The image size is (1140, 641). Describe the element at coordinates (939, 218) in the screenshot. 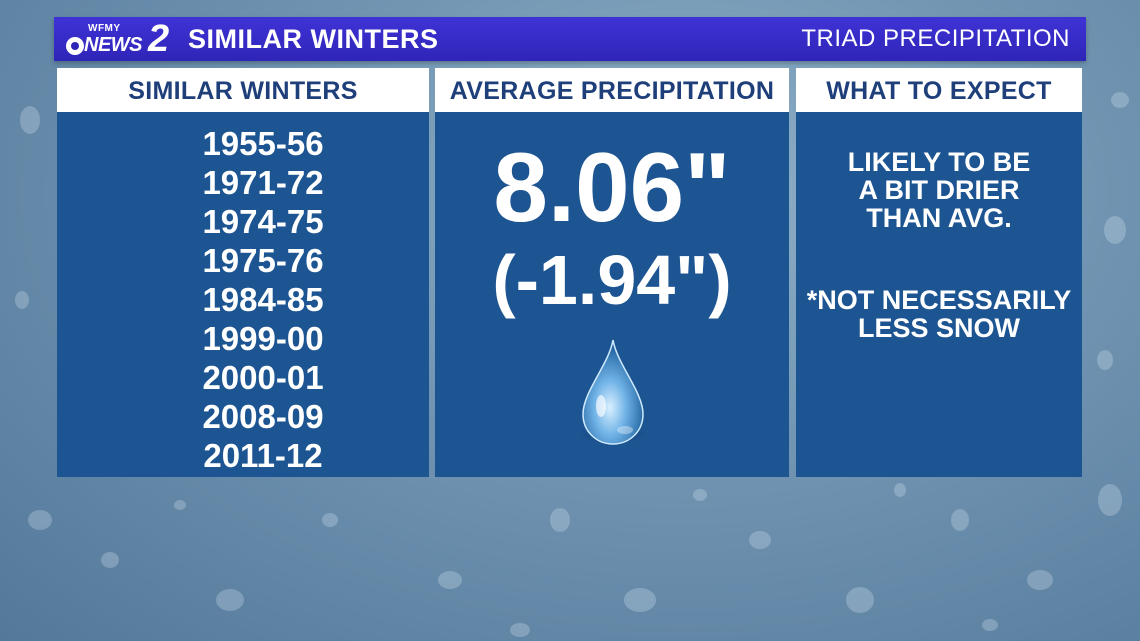

I see `forecast-line: THAN AVG.` at that location.